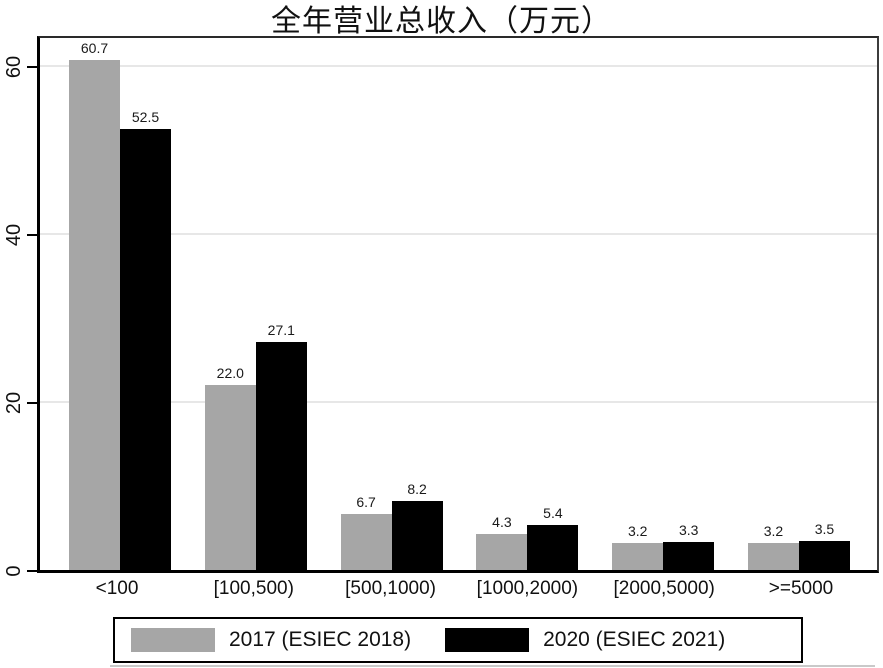 The width and height of the screenshot is (883, 668). What do you see at coordinates (145, 339) in the screenshot?
I see `bar-2020: 52.5` at bounding box center [145, 339].